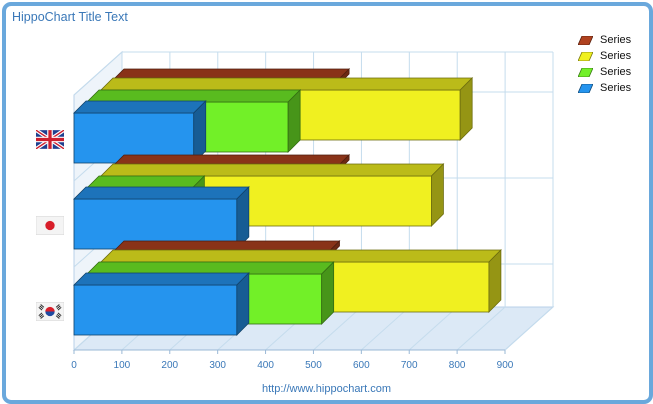 The image size is (653, 404). Describe the element at coordinates (265, 365) in the screenshot. I see `x-tick-label: 400` at that location.